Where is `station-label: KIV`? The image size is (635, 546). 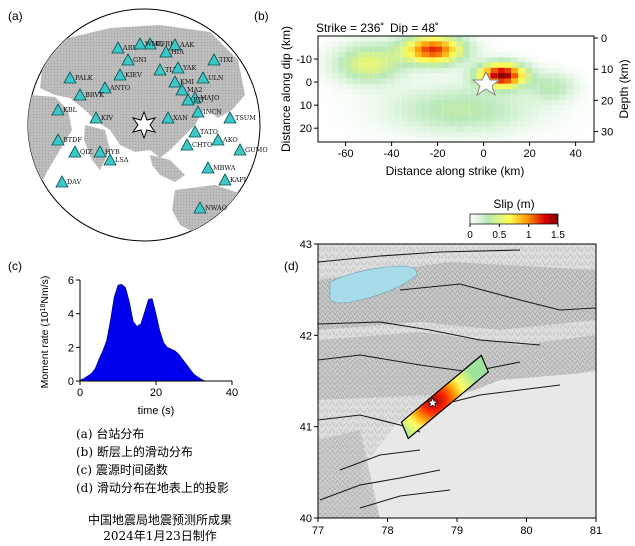
station-label: KIV is located at coordinates (107, 118).